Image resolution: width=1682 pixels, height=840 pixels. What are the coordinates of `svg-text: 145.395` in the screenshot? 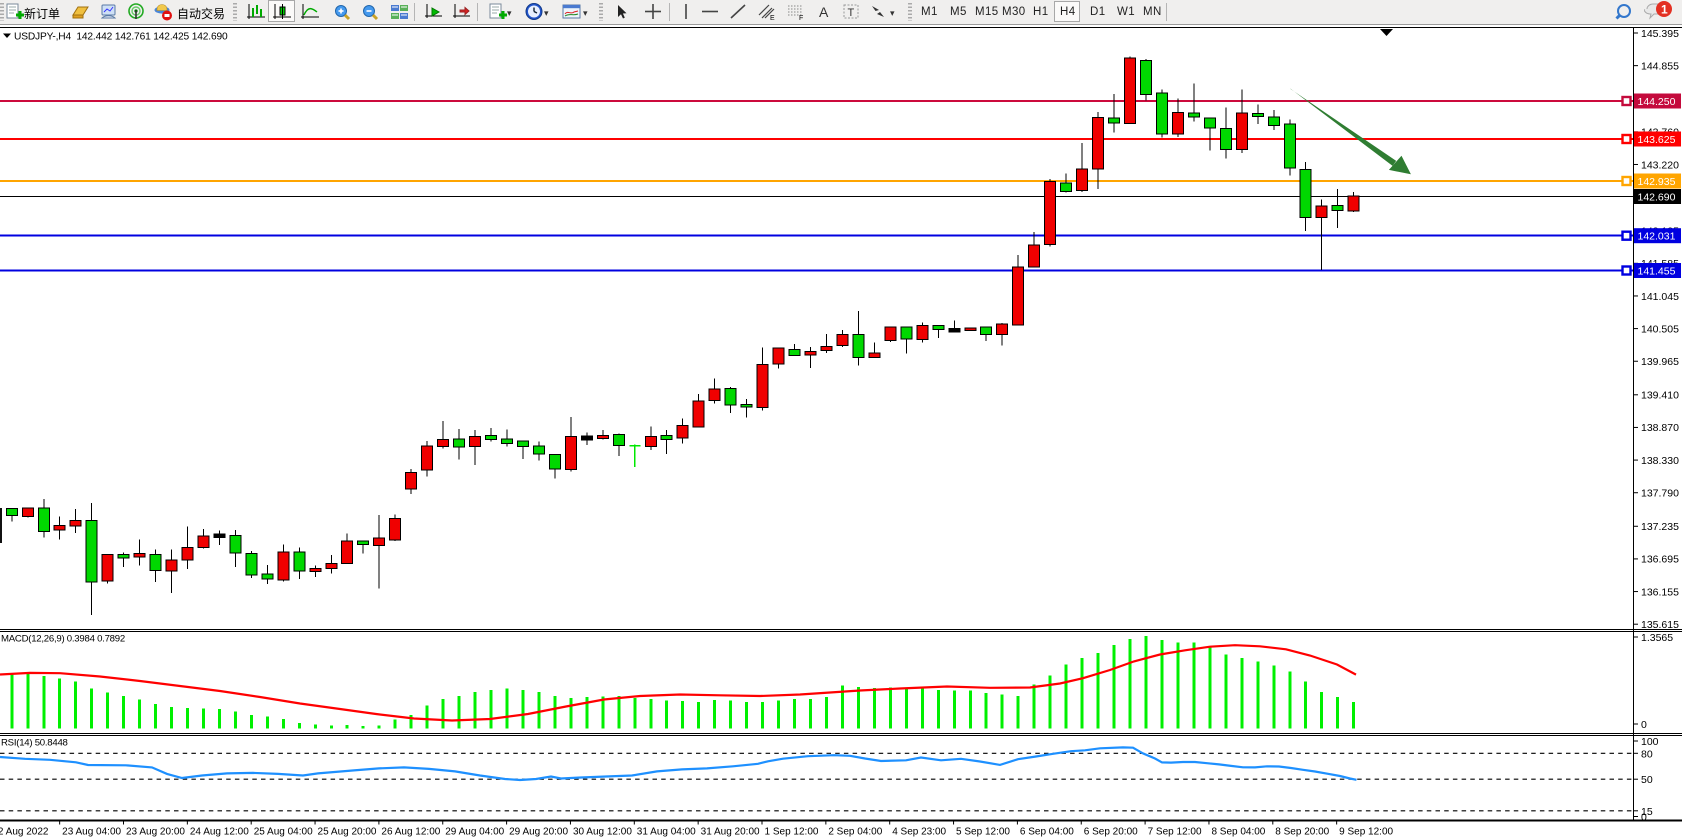 It's located at (1660, 34).